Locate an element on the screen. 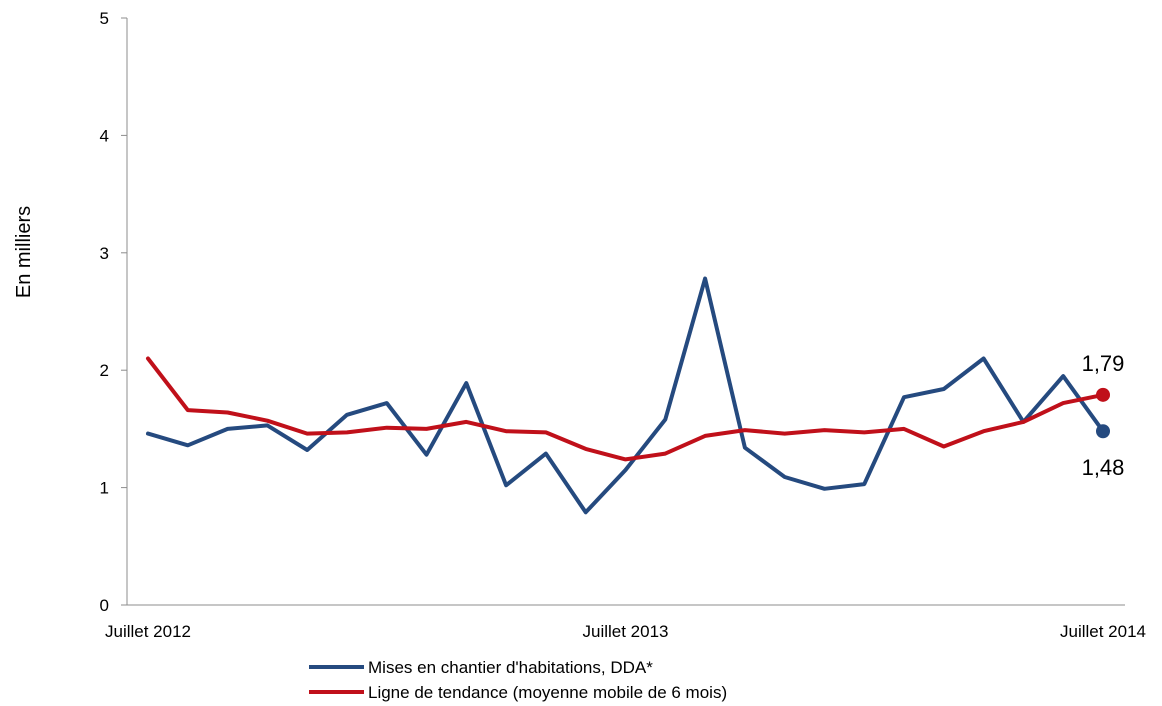  y-tick-label: 1 is located at coordinates (104, 488).